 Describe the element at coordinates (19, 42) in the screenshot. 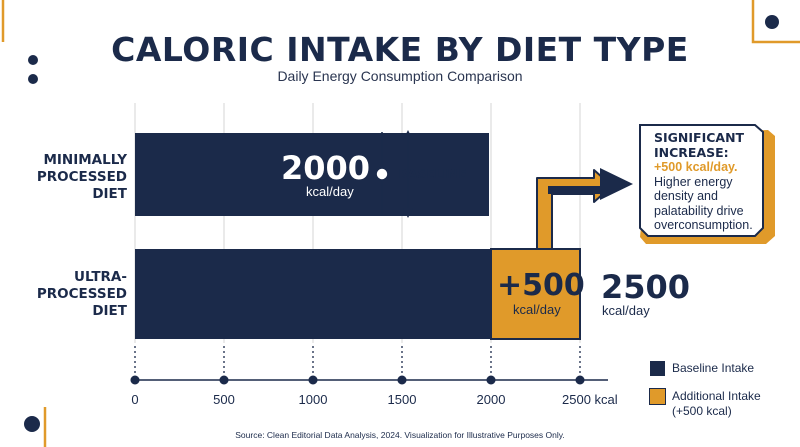

I see `corner-decoration-top-left` at that location.